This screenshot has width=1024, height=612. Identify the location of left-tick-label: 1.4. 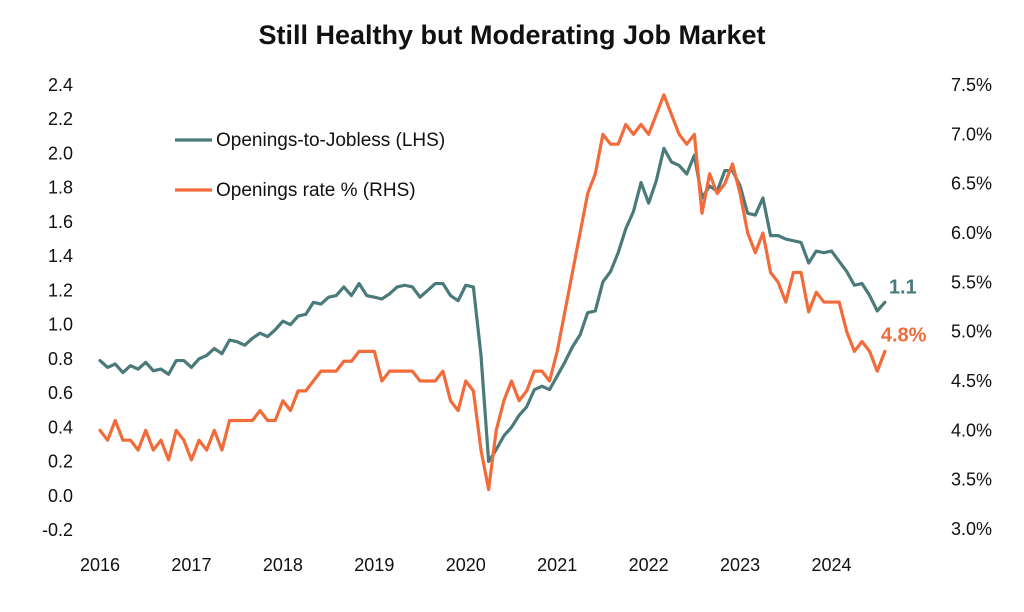
(60, 256).